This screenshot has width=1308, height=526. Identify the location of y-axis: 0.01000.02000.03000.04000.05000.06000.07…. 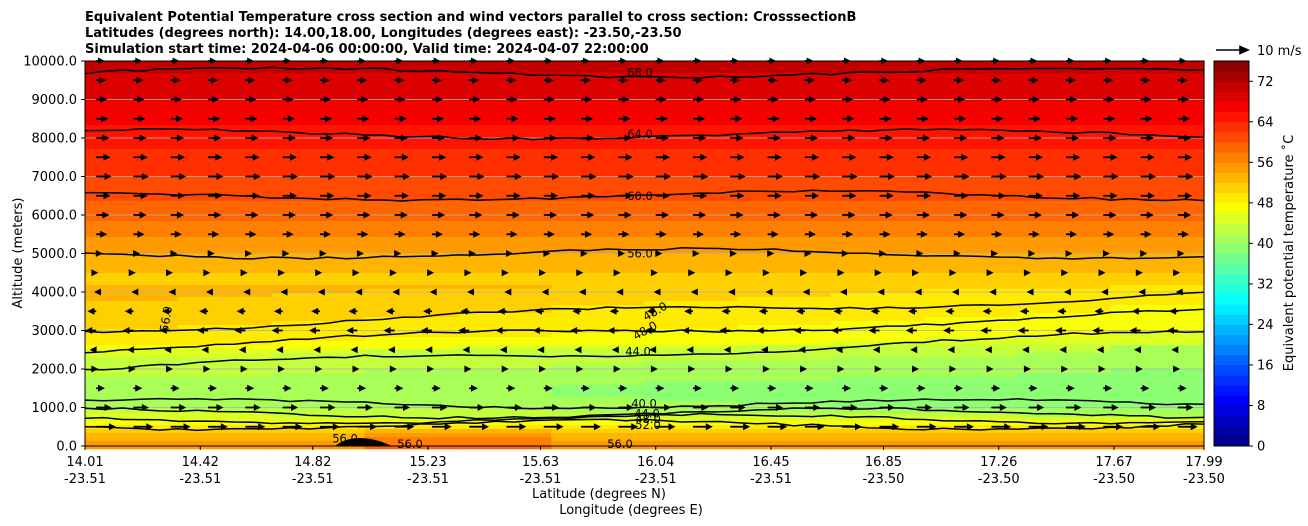
(54, 255).